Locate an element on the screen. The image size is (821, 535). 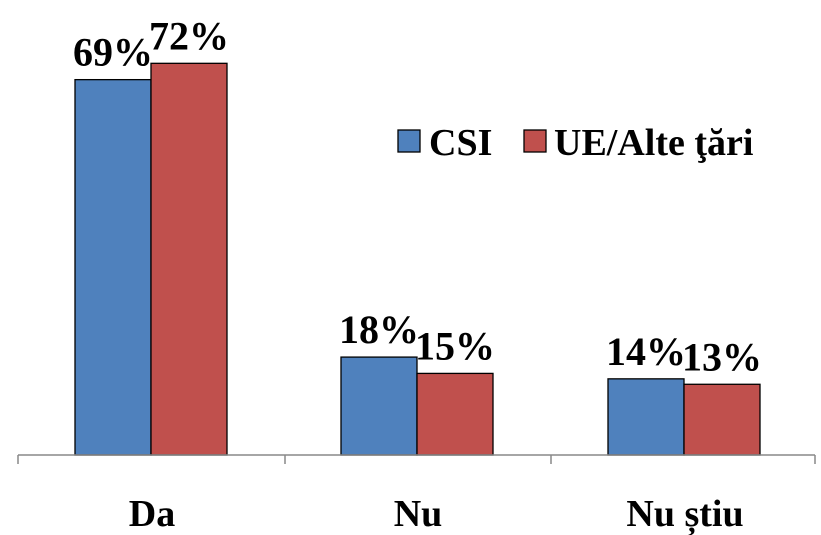
category-labels-group: Da Nu Nu știu is located at coordinates (436, 514).